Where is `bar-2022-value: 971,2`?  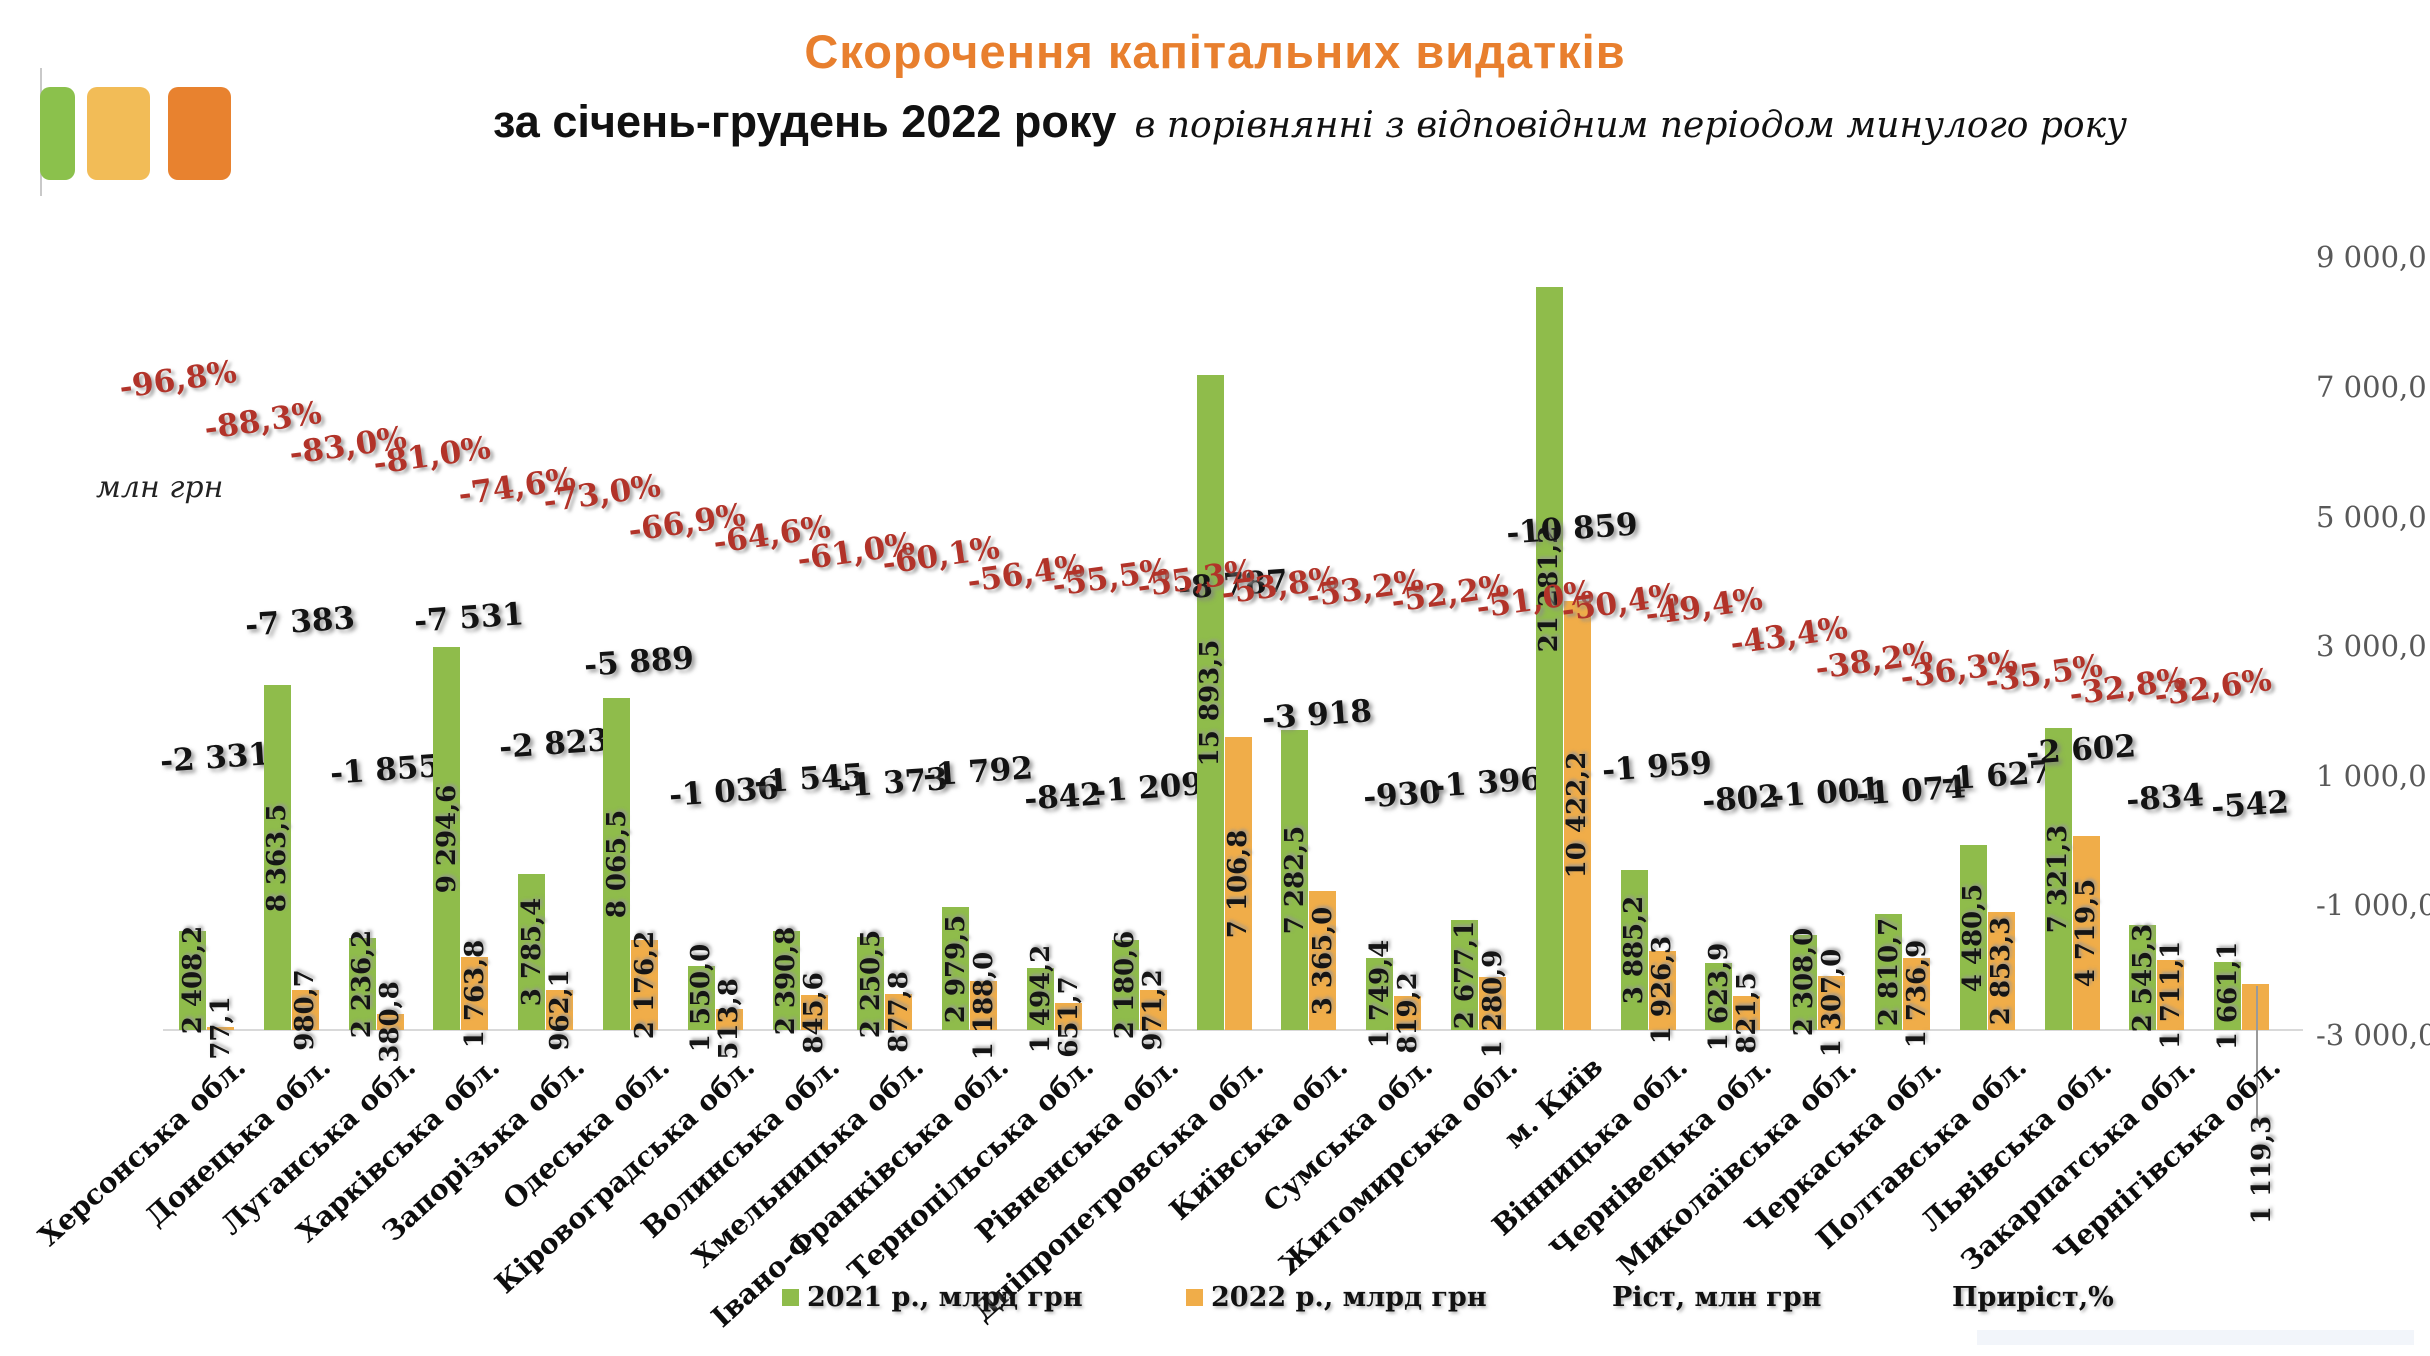 bar-2022-value: 971,2 is located at coordinates (1153, 1010).